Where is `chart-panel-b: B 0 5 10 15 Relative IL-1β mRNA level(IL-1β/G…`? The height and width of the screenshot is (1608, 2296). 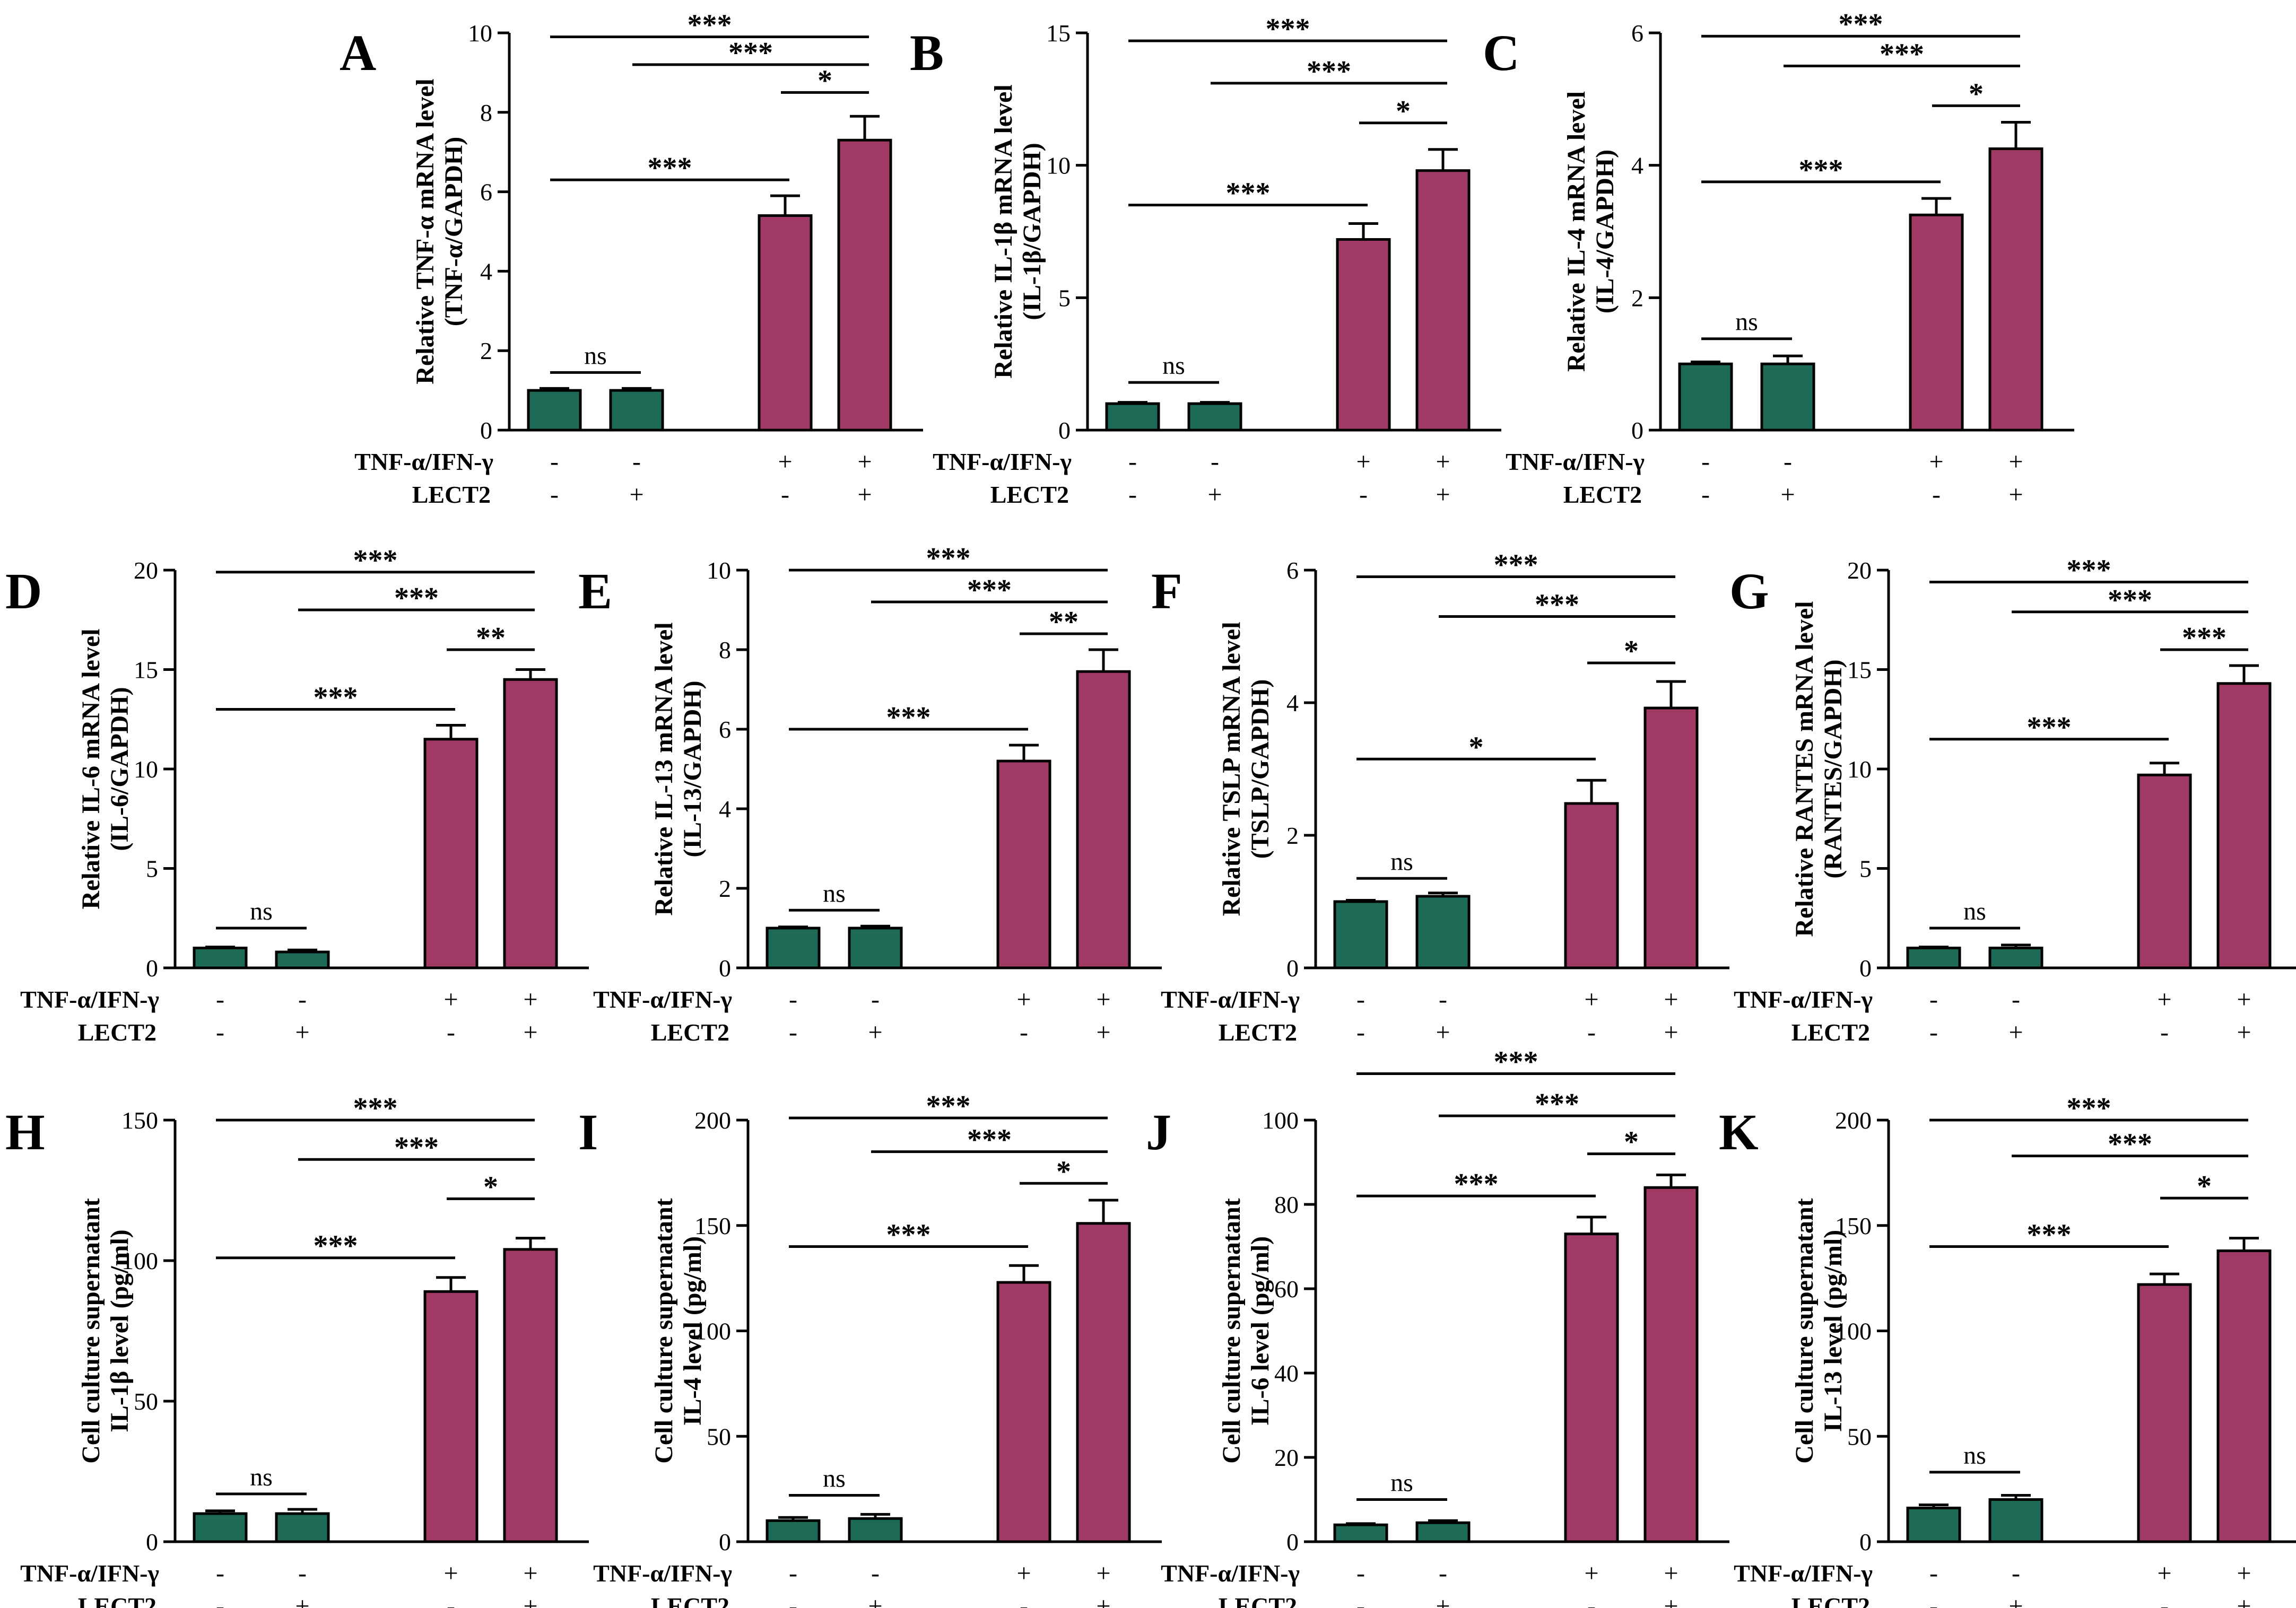
chart-panel-b: B 0 5 10 15 Relative IL-1β mRNA level(IL-1β/G… is located at coordinates (1206, 261).